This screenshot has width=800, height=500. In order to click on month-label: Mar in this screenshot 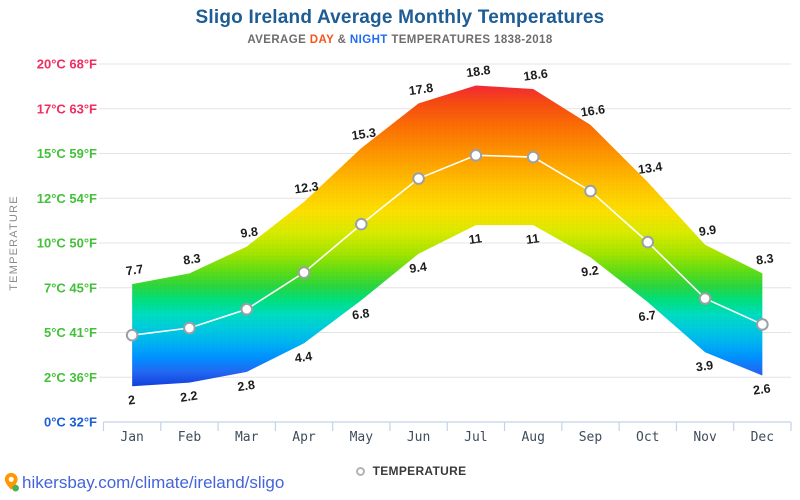, I will do `click(247, 437)`.